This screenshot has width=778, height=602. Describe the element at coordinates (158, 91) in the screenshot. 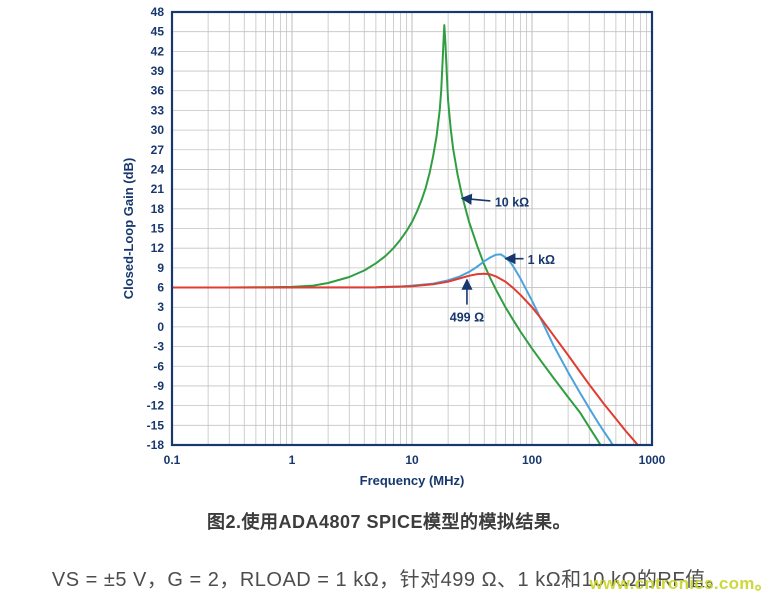

I see `y-tick-label: 36` at that location.